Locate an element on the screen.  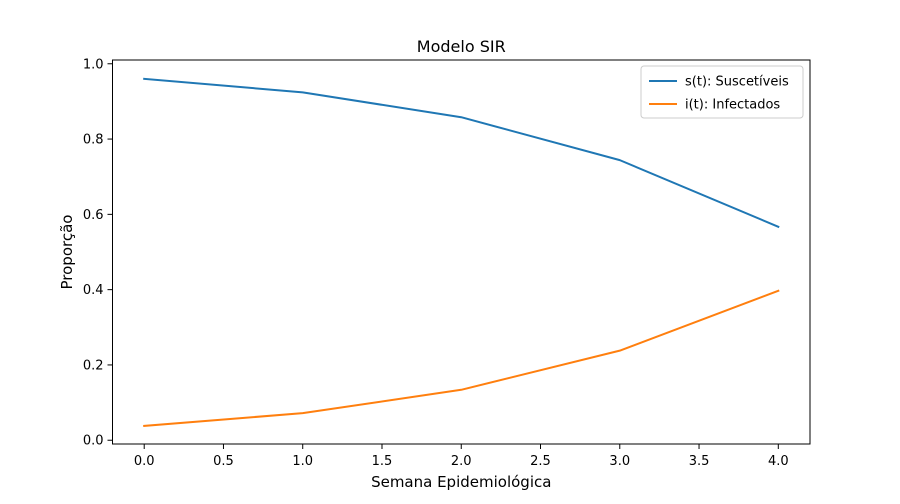
legend-box is located at coordinates (722, 92).